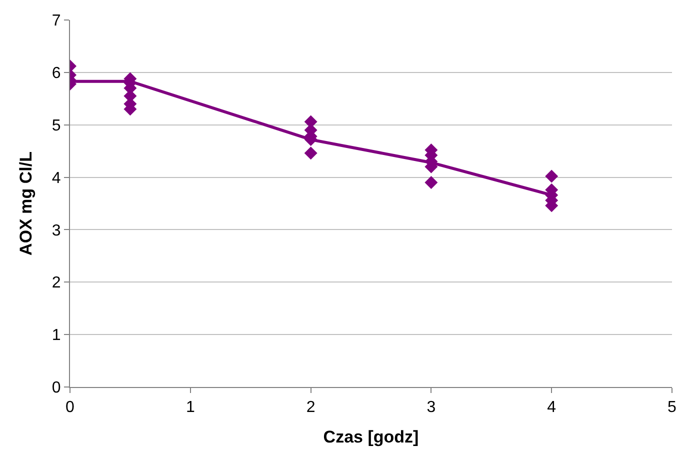  Describe the element at coordinates (56, 388) in the screenshot. I see `y-tick-label: 0` at that location.